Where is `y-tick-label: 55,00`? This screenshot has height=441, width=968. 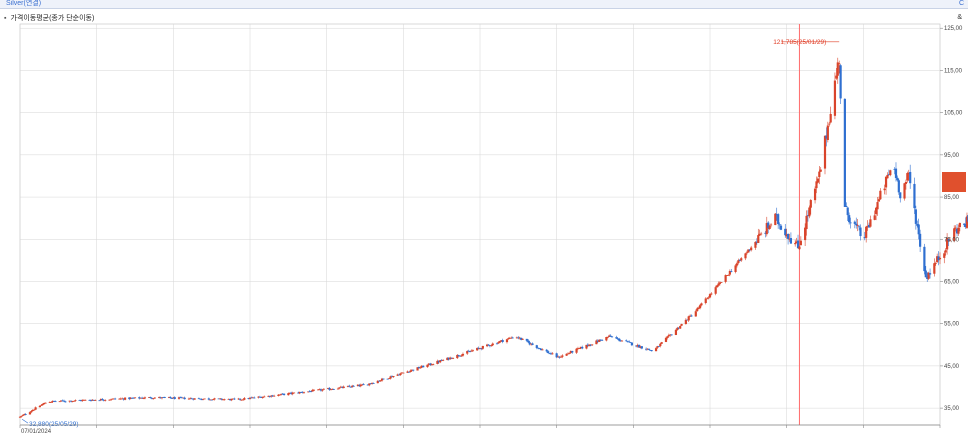
y-tick-label: 55,00 is located at coordinates (952, 325).